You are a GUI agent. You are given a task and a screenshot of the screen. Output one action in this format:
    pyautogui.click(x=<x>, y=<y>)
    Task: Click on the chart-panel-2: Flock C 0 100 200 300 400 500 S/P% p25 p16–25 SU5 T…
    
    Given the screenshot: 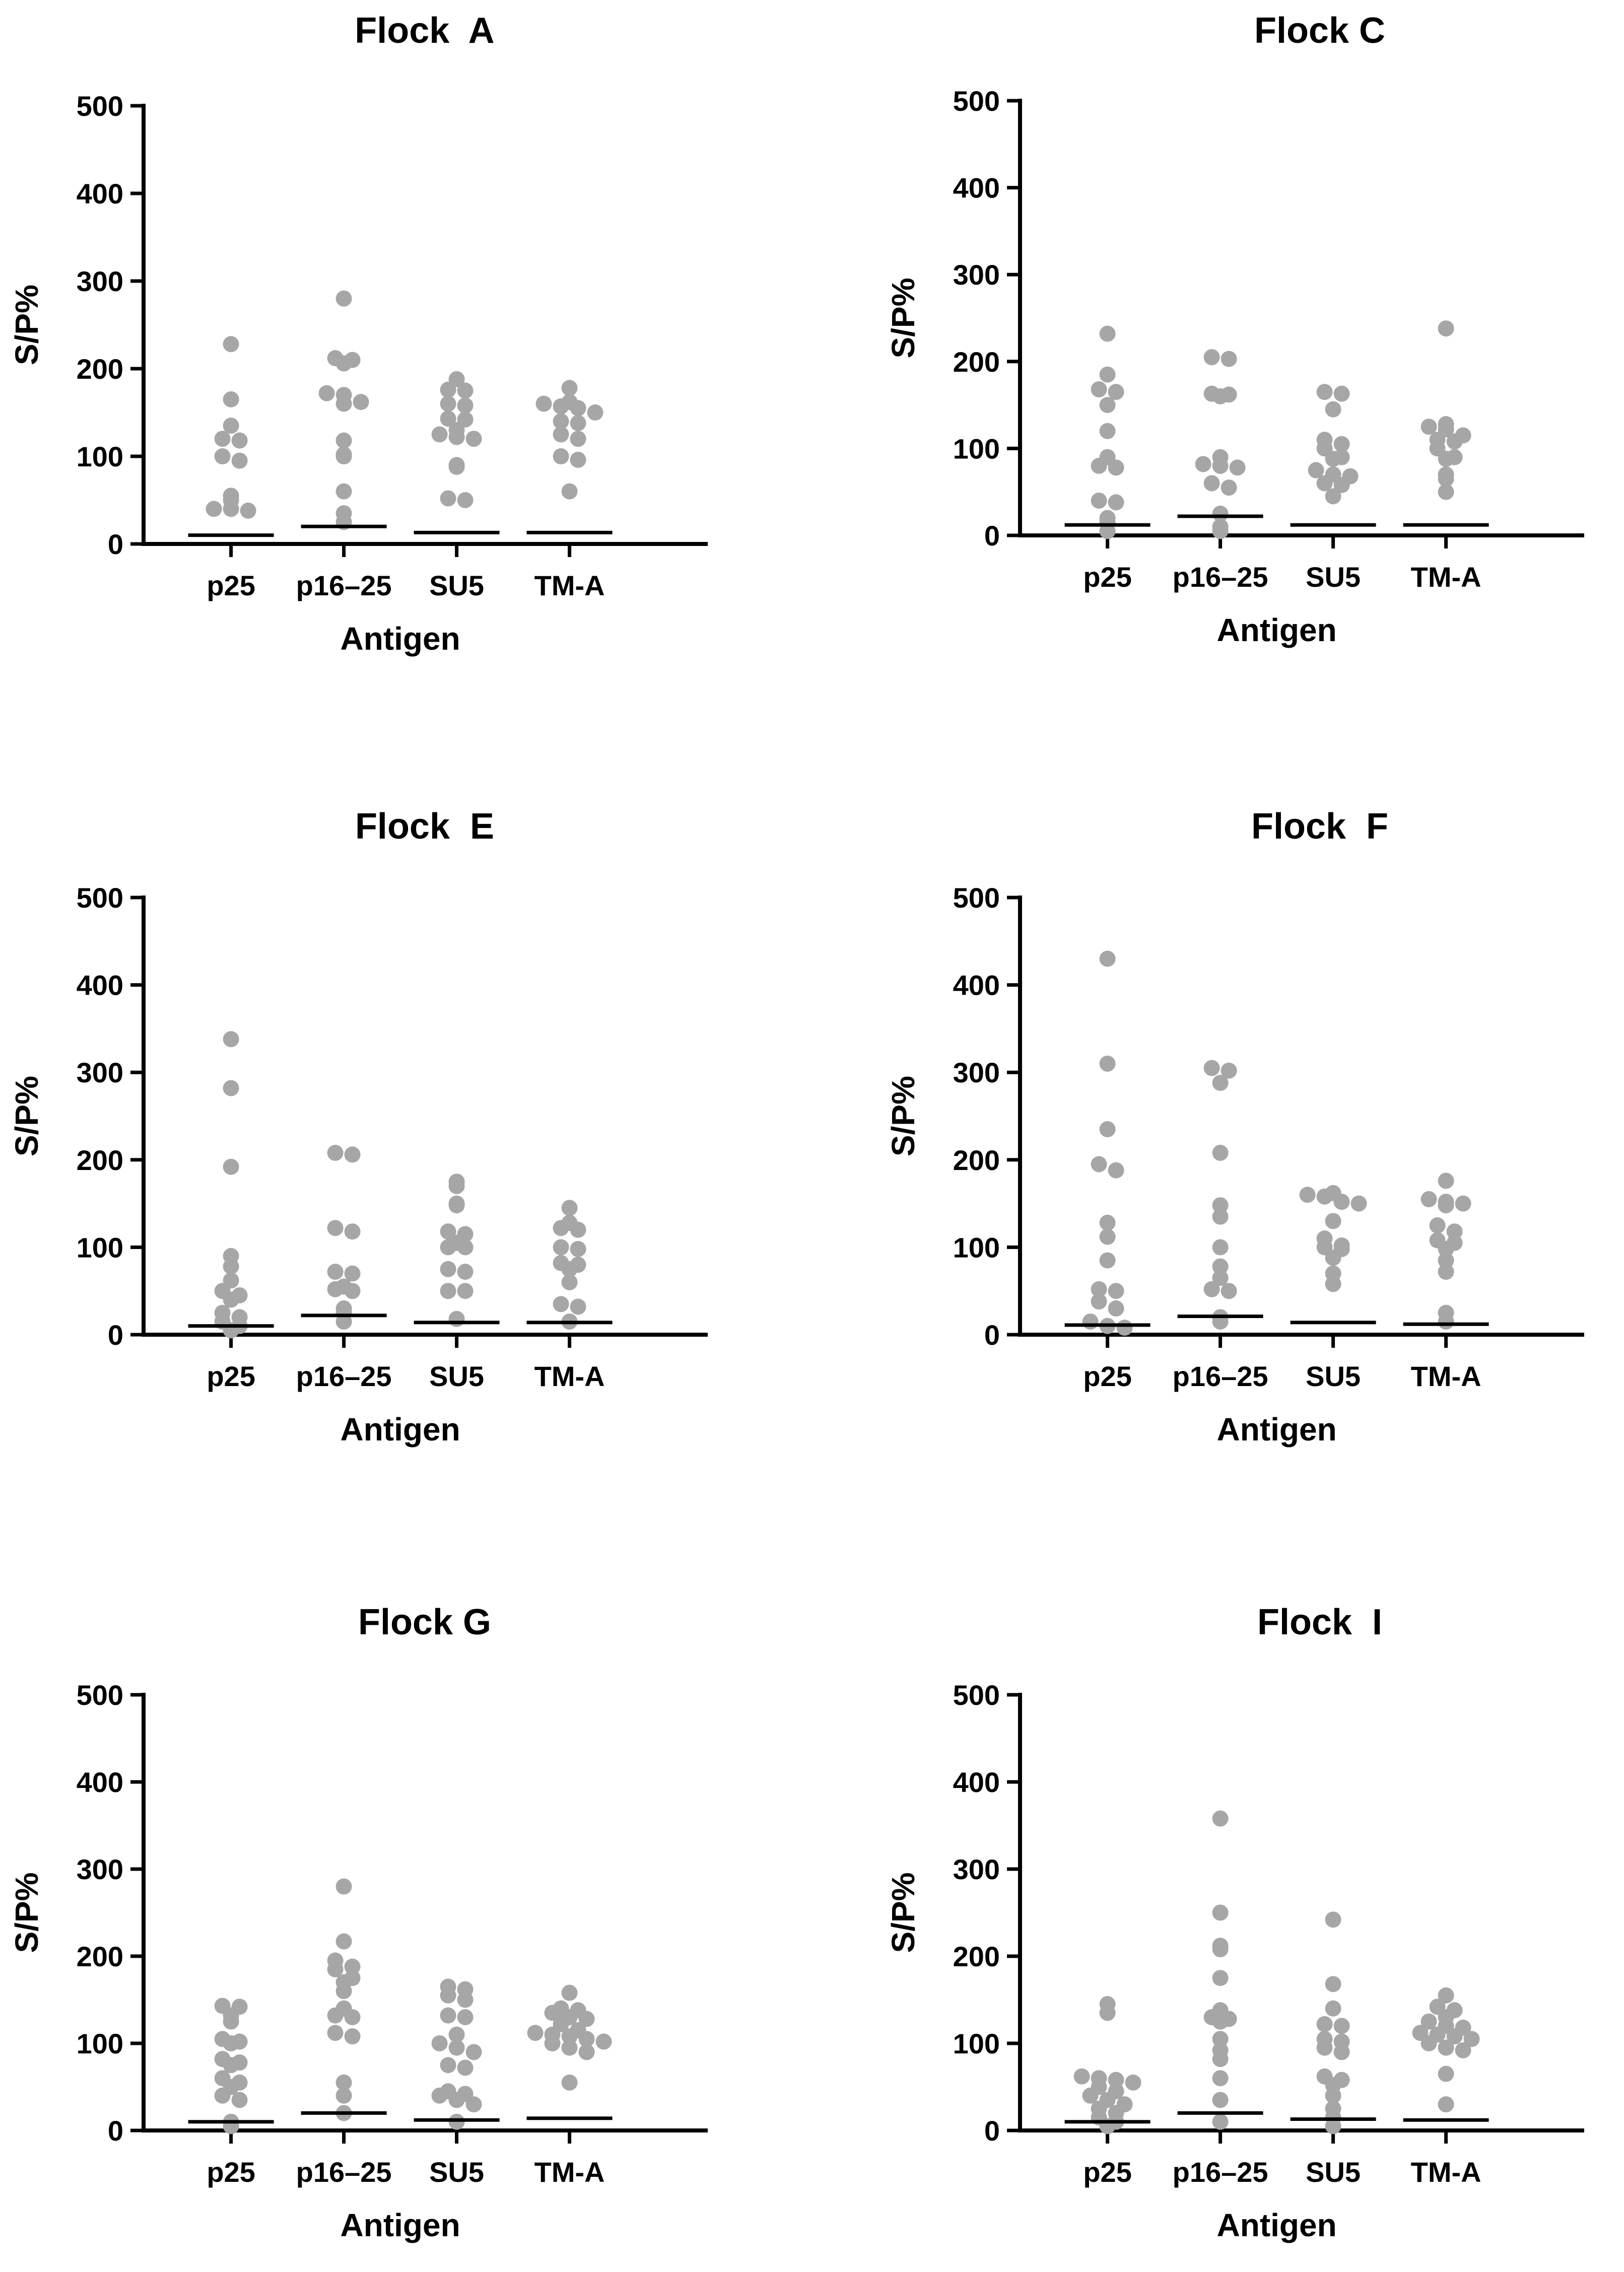 What is the action you would take?
    pyautogui.click(x=1234, y=329)
    